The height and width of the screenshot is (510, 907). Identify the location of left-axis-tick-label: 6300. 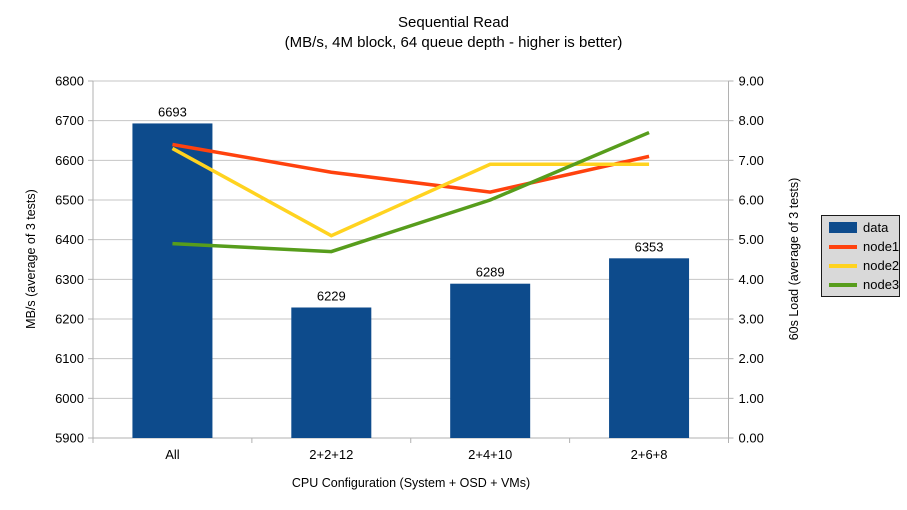
(69, 279).